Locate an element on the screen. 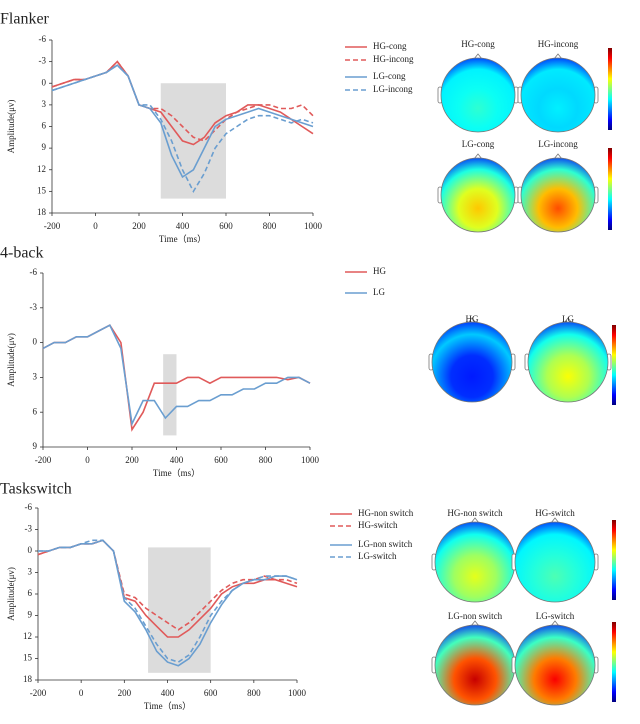 The width and height of the screenshot is (640, 724). legend-label: LG-incong is located at coordinates (393, 89).